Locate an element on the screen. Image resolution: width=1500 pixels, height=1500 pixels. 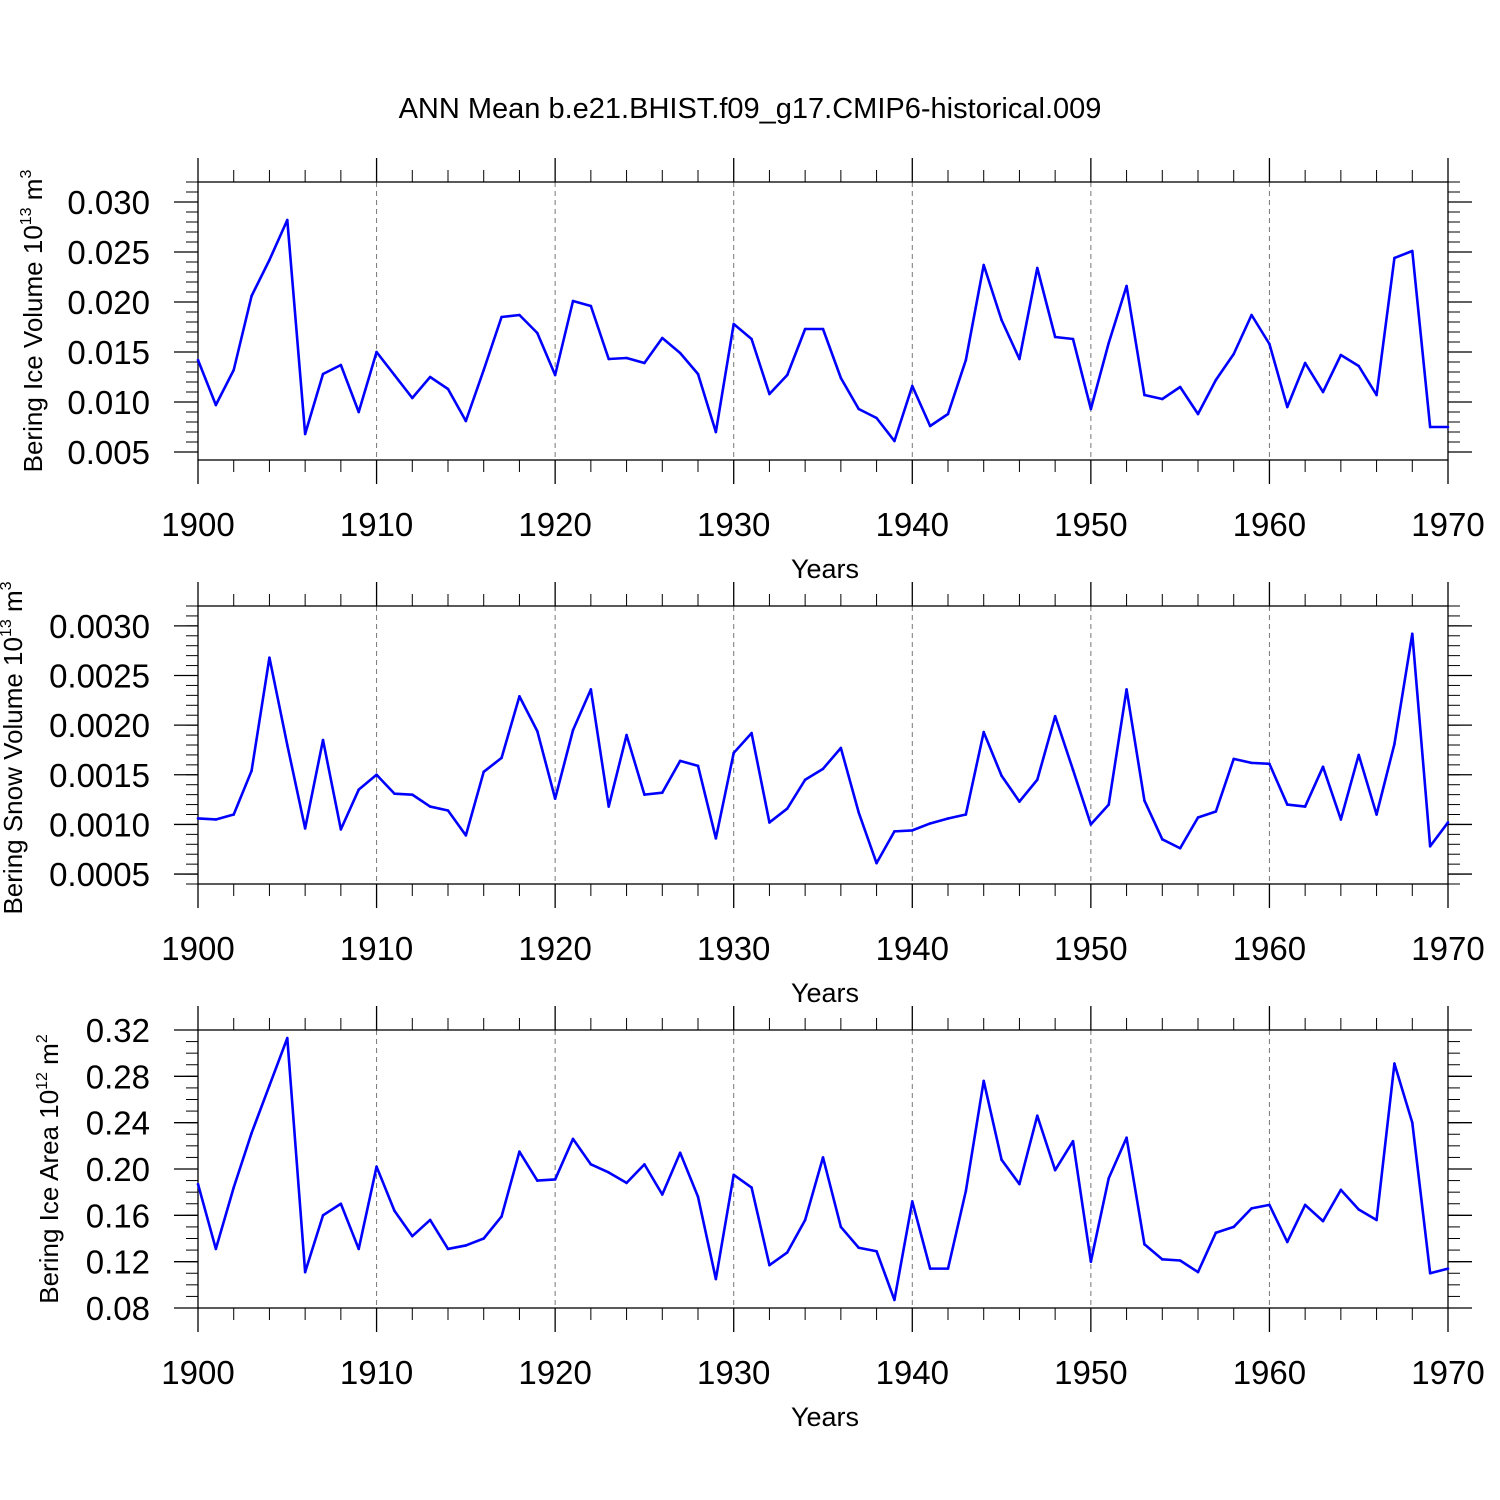
y-axis-label-unit-exponent: 3 is located at coordinates (26, 174).